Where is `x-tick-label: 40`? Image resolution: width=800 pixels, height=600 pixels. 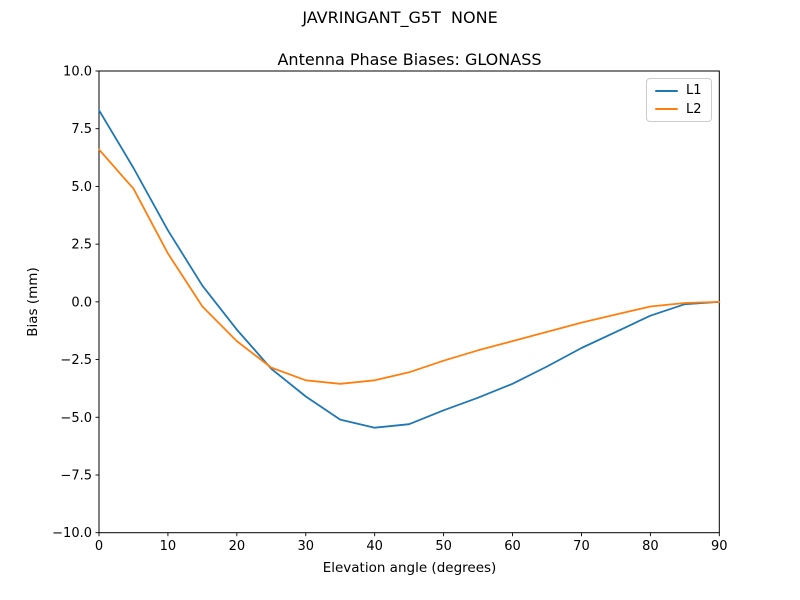
x-tick-label: 40 is located at coordinates (374, 546).